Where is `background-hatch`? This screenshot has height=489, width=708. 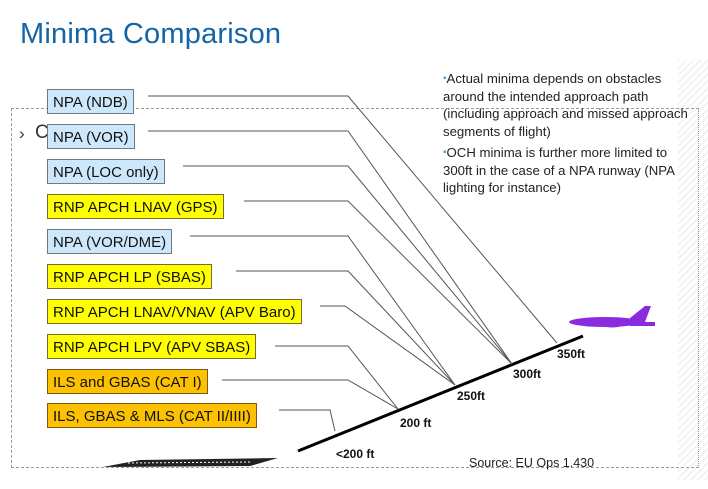 background-hatch is located at coordinates (693, 270).